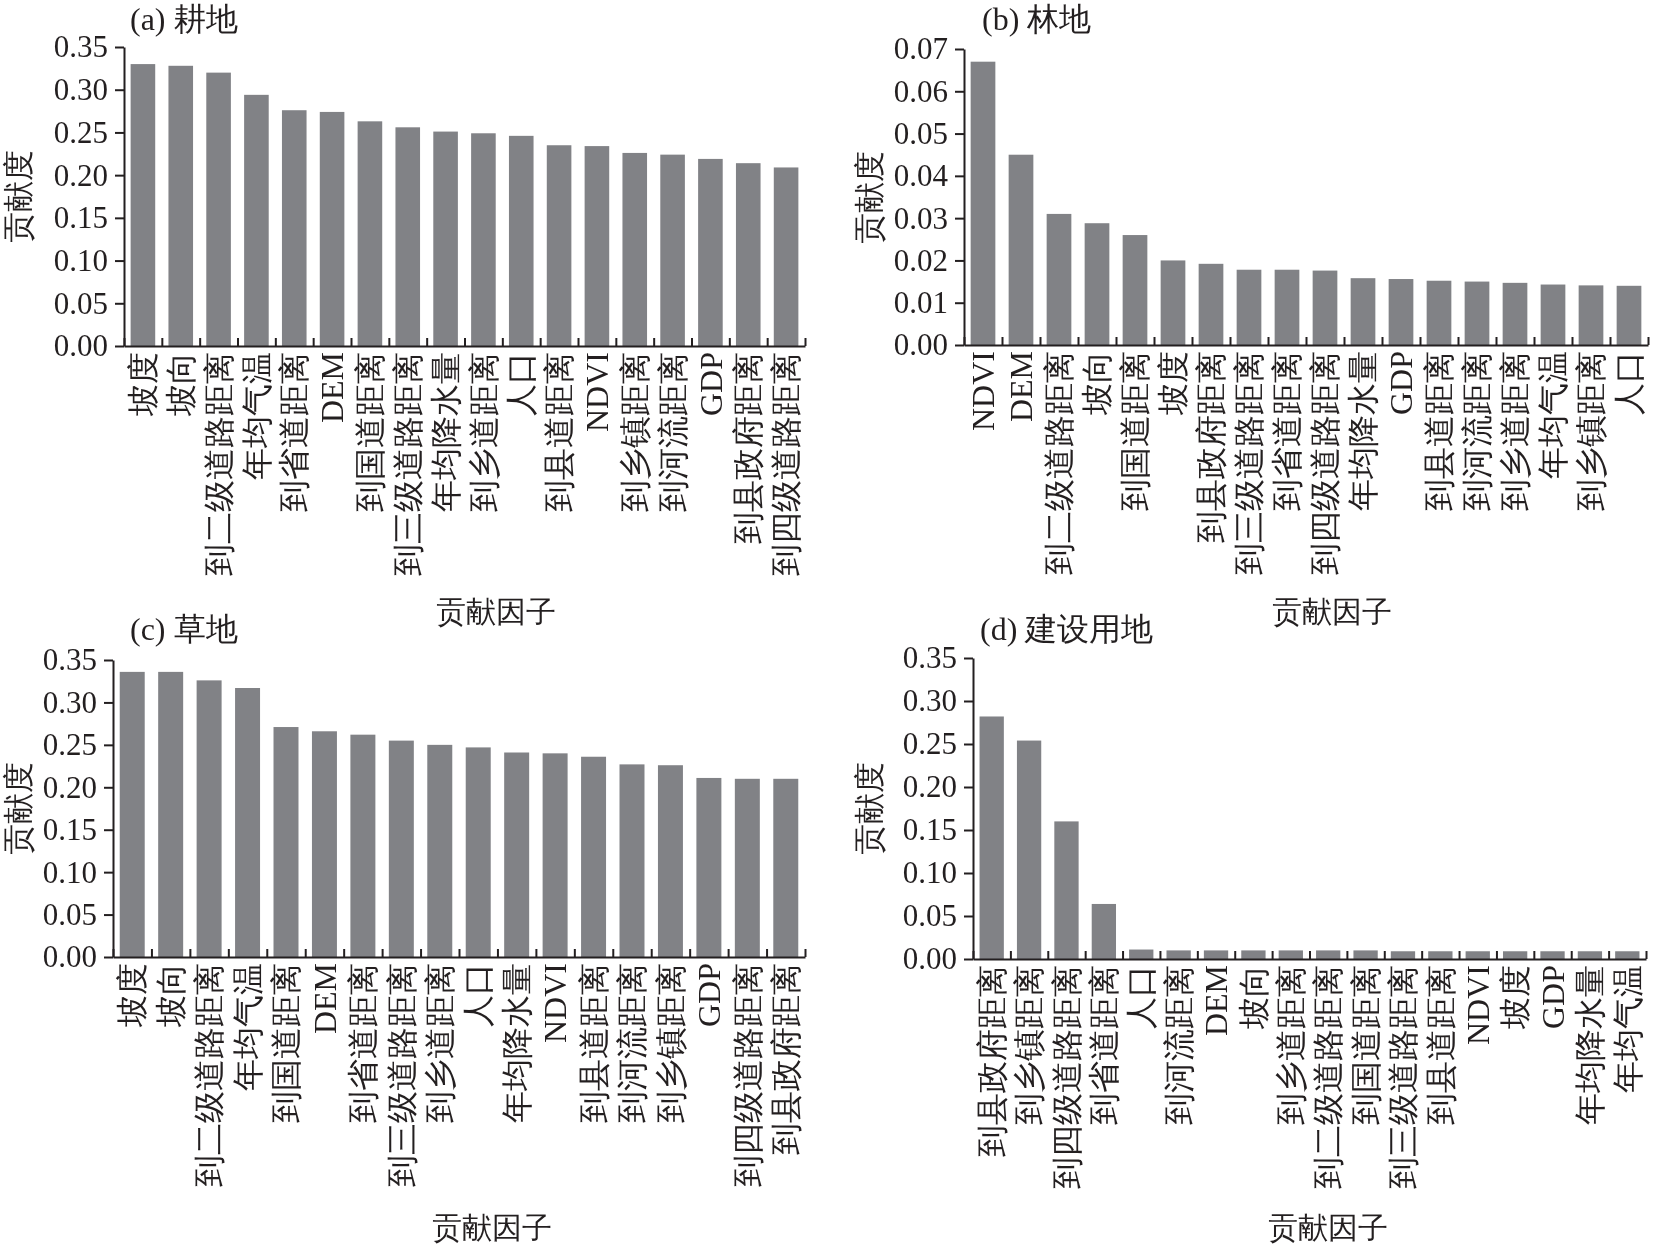 This screenshot has height=1247, width=1655. I want to click on x-tick-label: 到乡道距离, so click(1291, 1045).